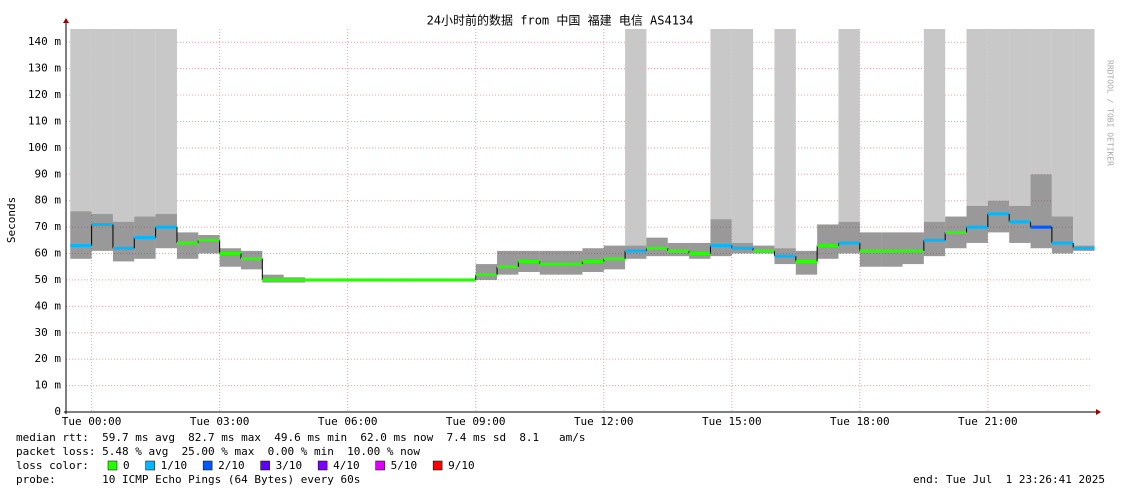  What do you see at coordinates (48, 226) in the screenshot?
I see `y-tick-label: 70 m` at bounding box center [48, 226].